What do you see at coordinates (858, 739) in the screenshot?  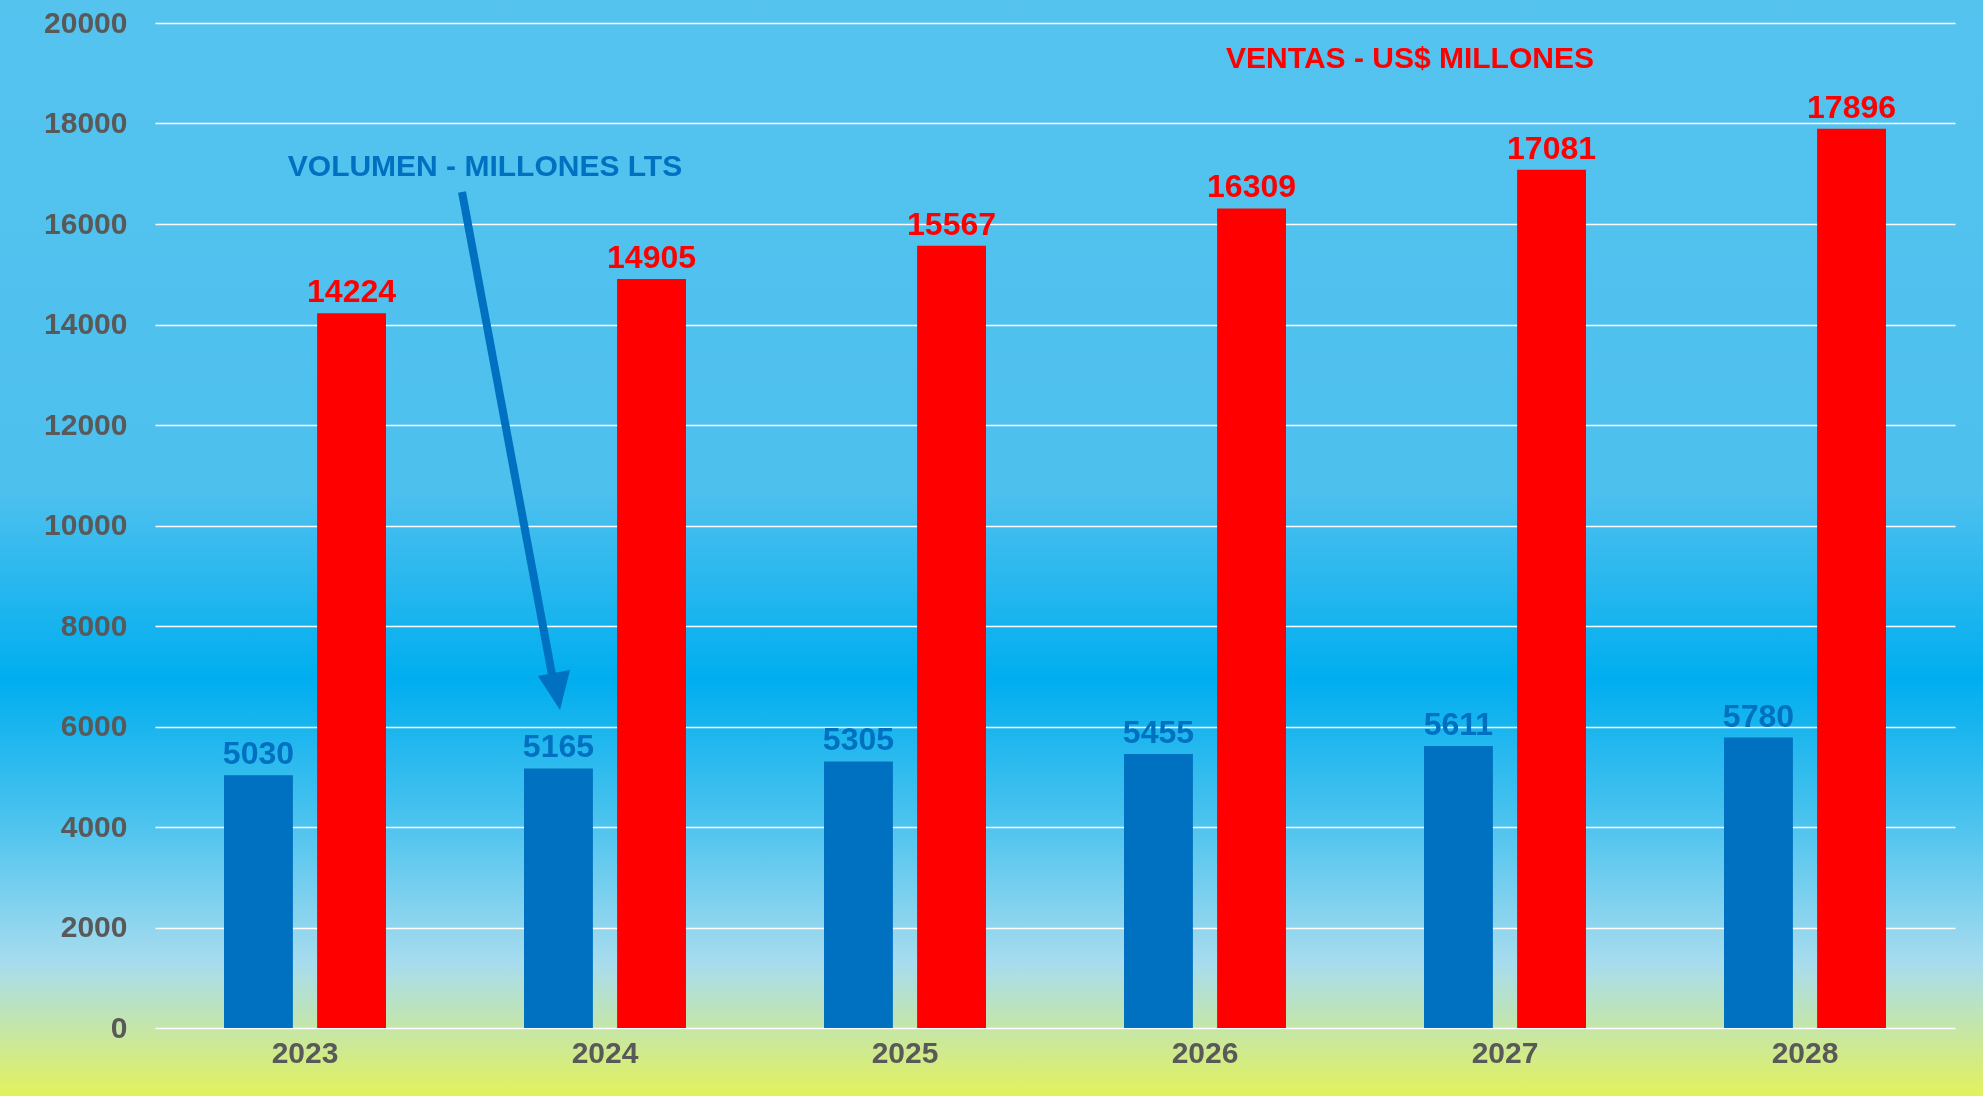 I see `data-label: 5305` at bounding box center [858, 739].